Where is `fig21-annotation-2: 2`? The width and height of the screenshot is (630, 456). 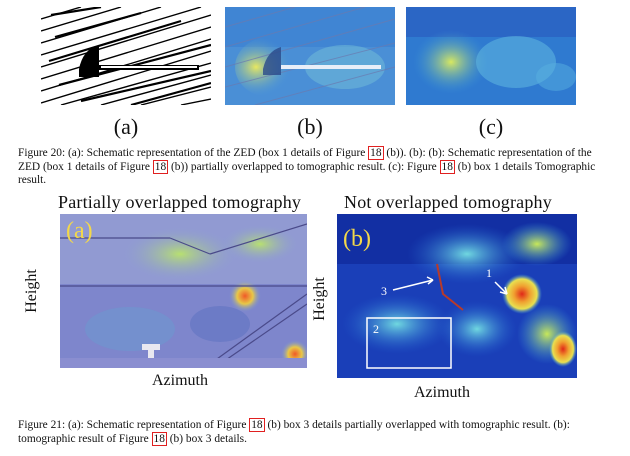
fig21-annotation-2: 2 is located at coordinates (376, 329).